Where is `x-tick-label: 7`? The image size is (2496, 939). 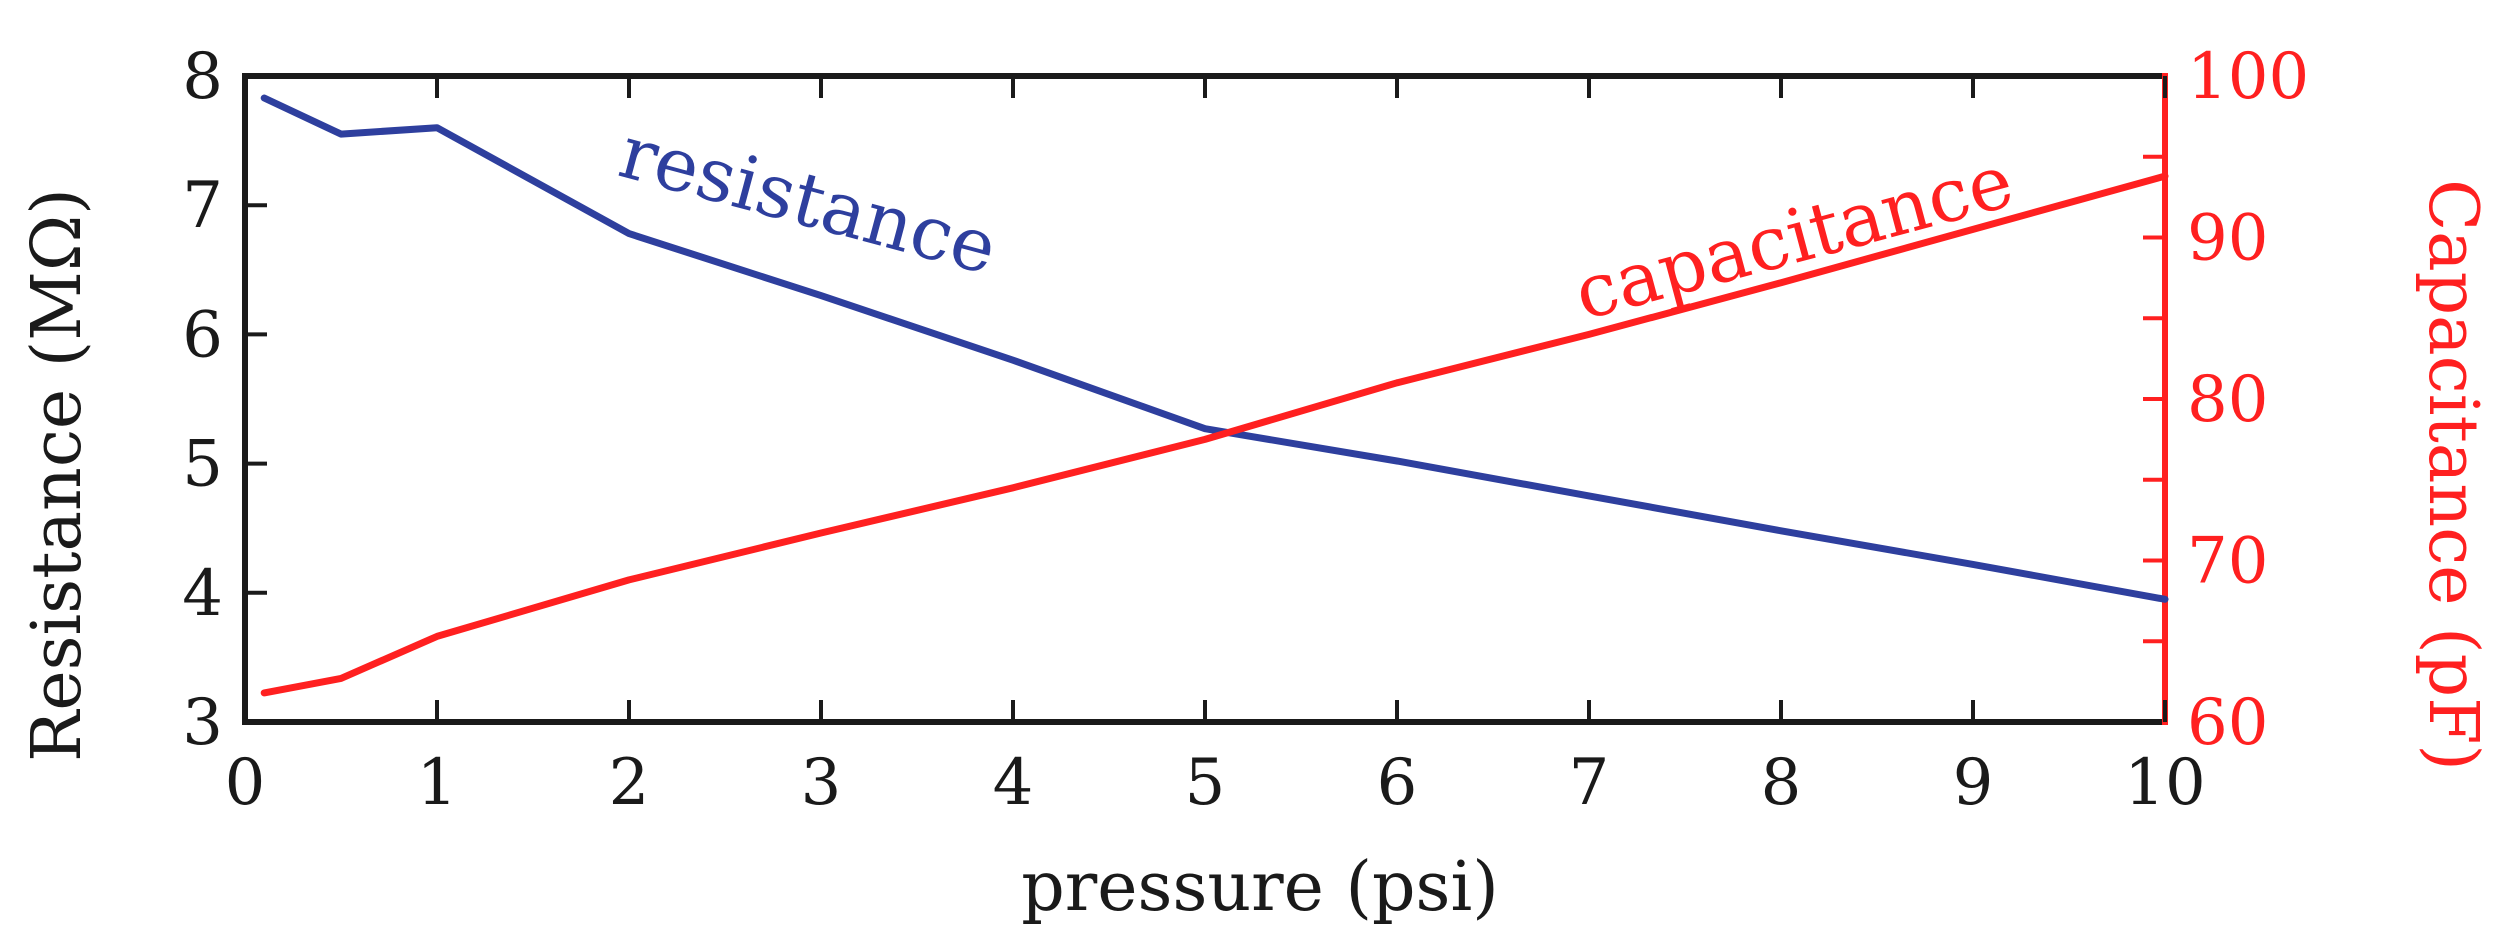 x-tick-label: 7 is located at coordinates (1589, 783).